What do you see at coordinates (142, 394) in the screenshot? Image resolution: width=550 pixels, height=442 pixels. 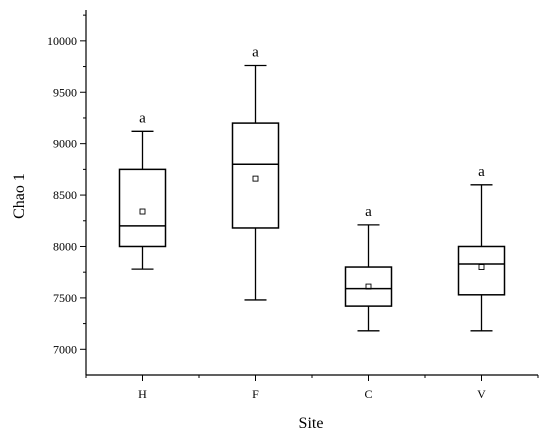 I see `x-tick-label-H: H` at bounding box center [142, 394].